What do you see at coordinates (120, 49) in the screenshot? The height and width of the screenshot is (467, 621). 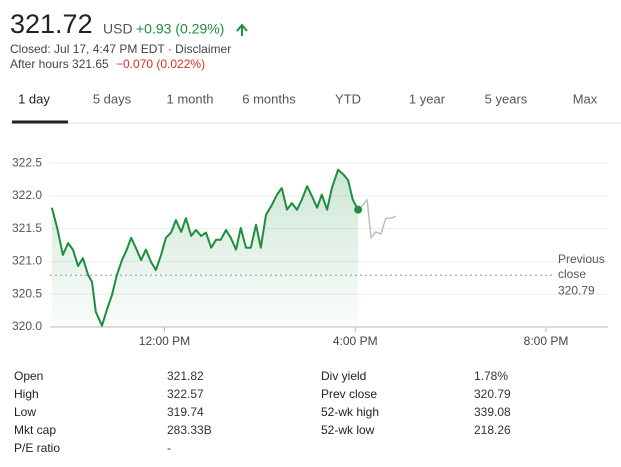 I see `closed-info: Closed: Jul 17, 4:47 PM EDT · Disclaimer` at bounding box center [120, 49].